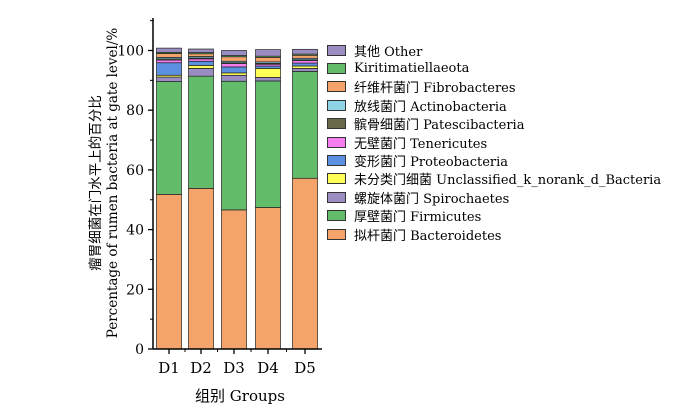 This screenshot has height=411, width=700. Describe the element at coordinates (305, 368) in the screenshot. I see `x-tick-label-D5: D5` at that location.